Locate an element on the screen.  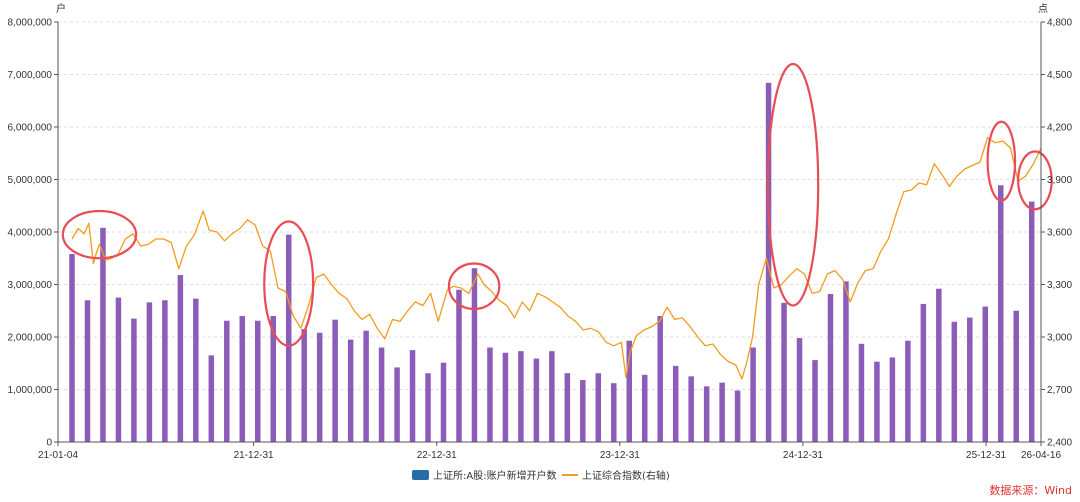
x-axis-tick-label: 26-04-16 is located at coordinates (1041, 455).